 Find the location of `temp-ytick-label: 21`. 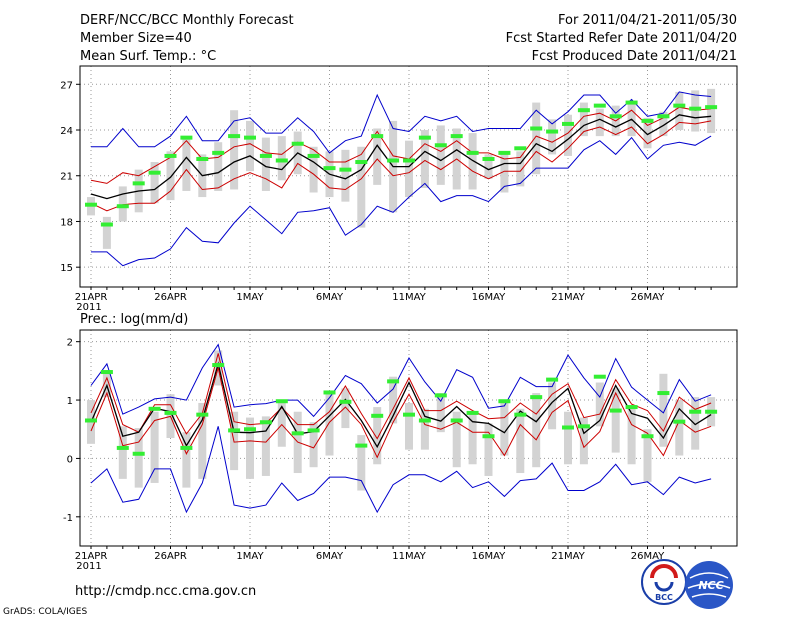

temp-ytick-label: 21 is located at coordinates (66, 177).